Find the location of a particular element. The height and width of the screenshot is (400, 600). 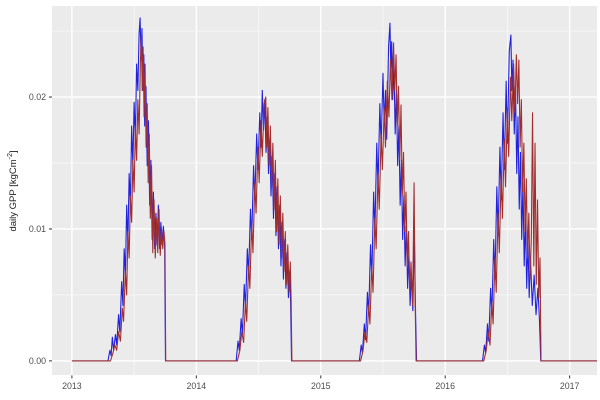

y-tick-label-0.01: 0.01 is located at coordinates (37, 228).